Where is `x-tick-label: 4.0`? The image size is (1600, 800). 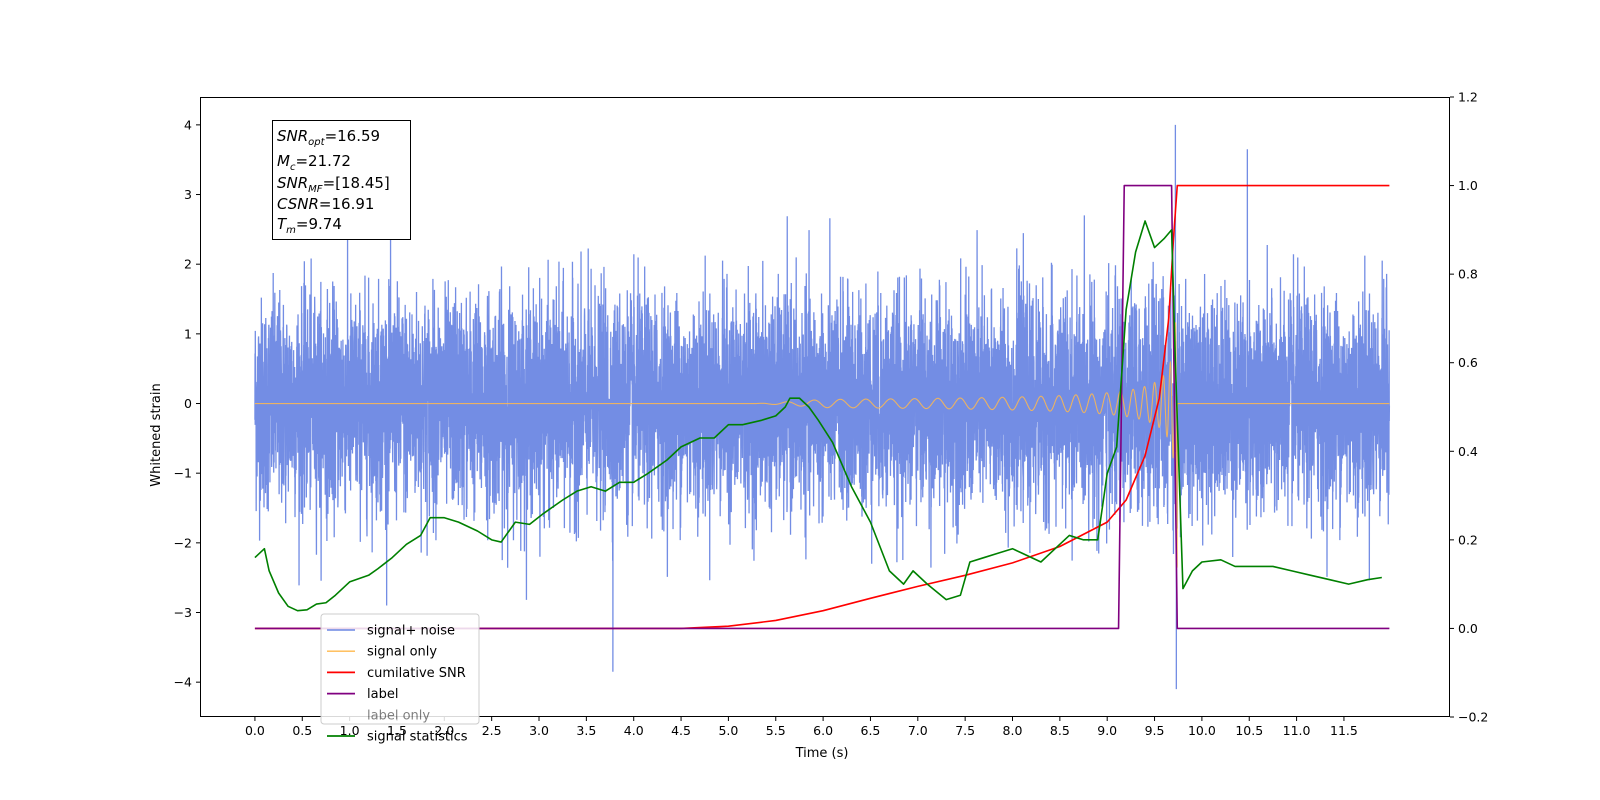 x-tick-label: 4.0 is located at coordinates (634, 730).